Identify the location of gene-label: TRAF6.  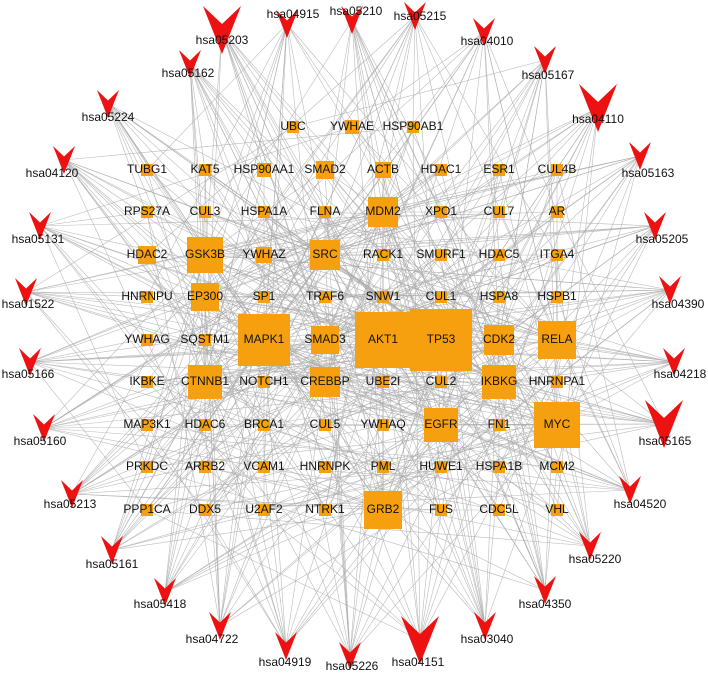
(325, 296).